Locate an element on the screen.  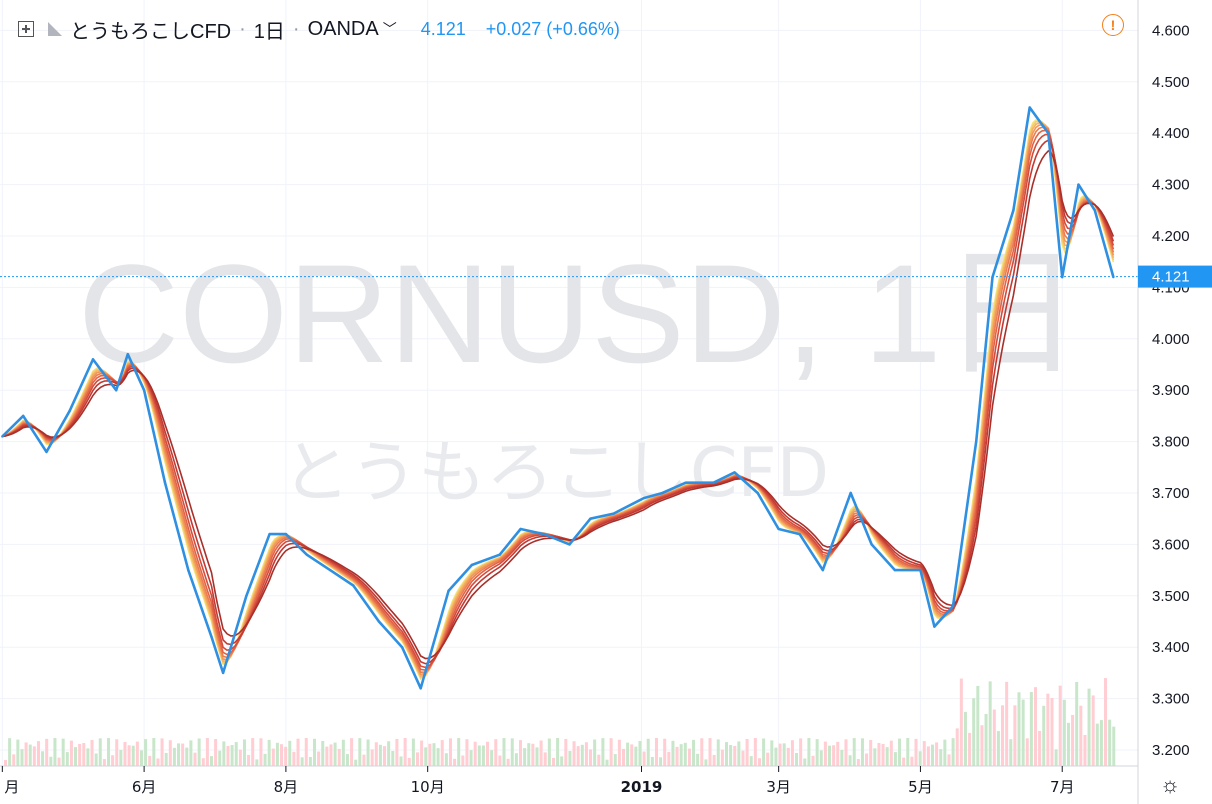
plus-box-icon is located at coordinates (26, 29).